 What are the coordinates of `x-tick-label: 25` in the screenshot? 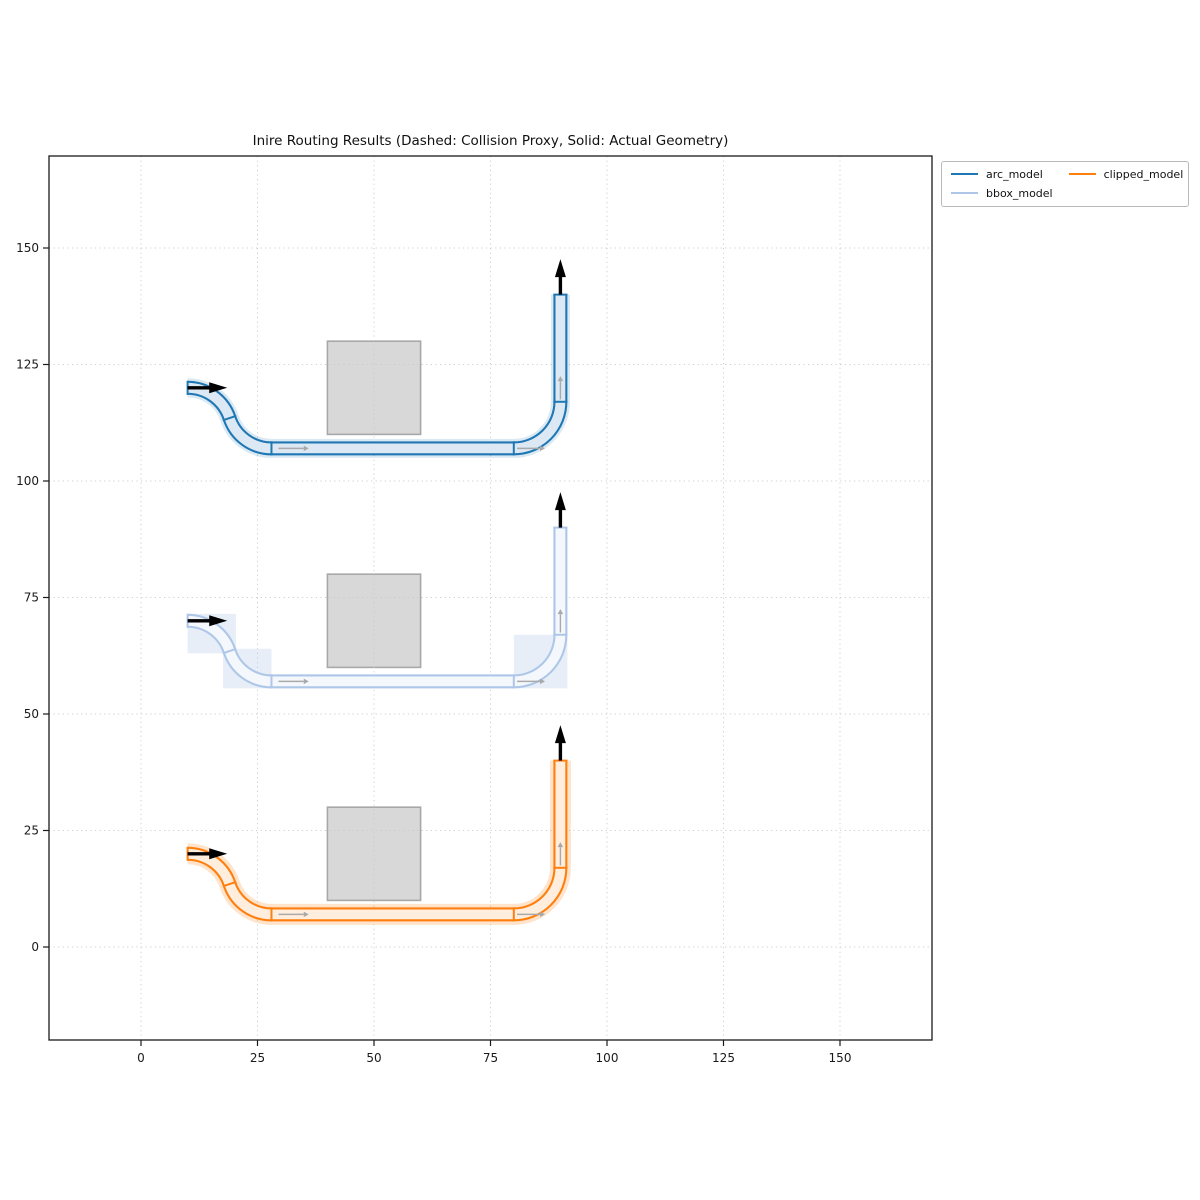 It's located at (257, 1058).